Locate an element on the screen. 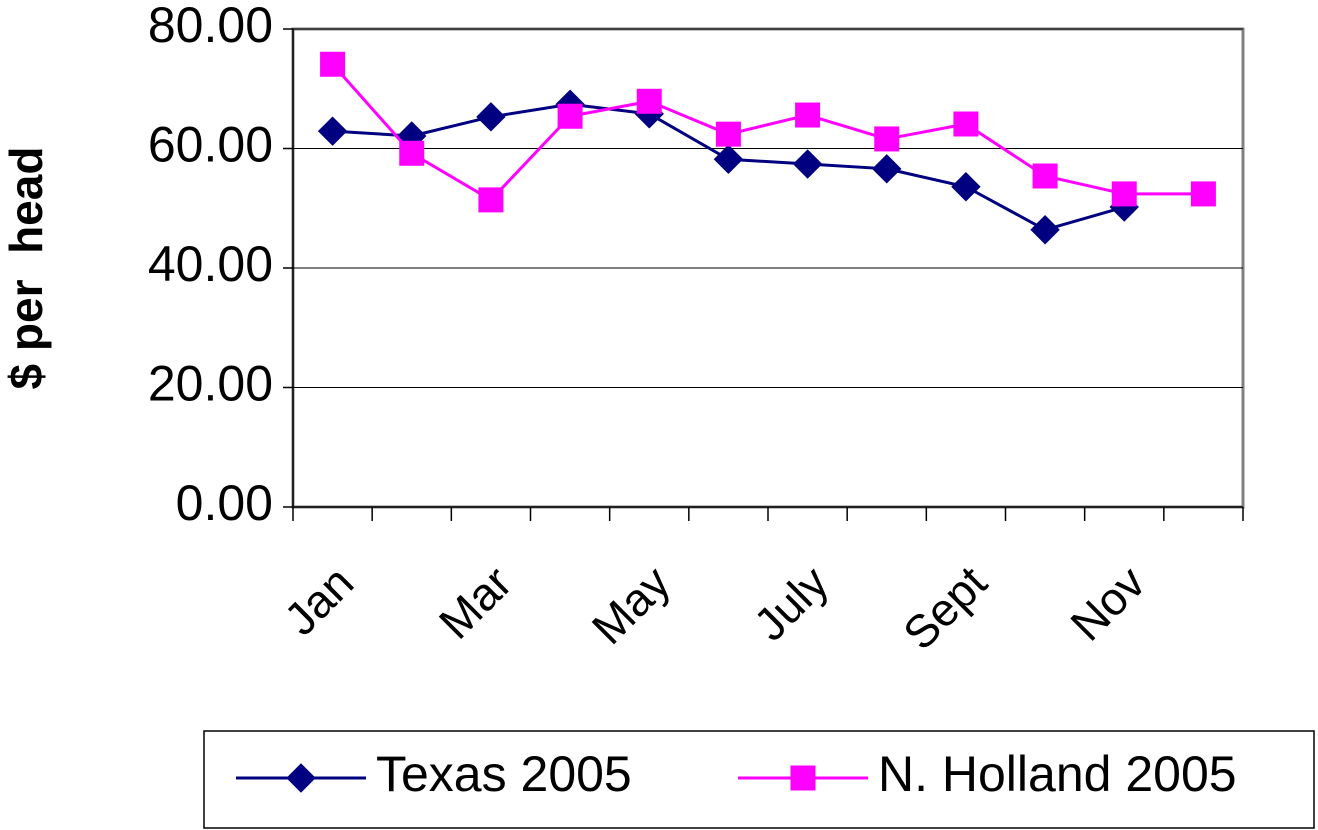 The image size is (1318, 830). legend-label: N. Holland 2005 is located at coordinates (1057, 774).